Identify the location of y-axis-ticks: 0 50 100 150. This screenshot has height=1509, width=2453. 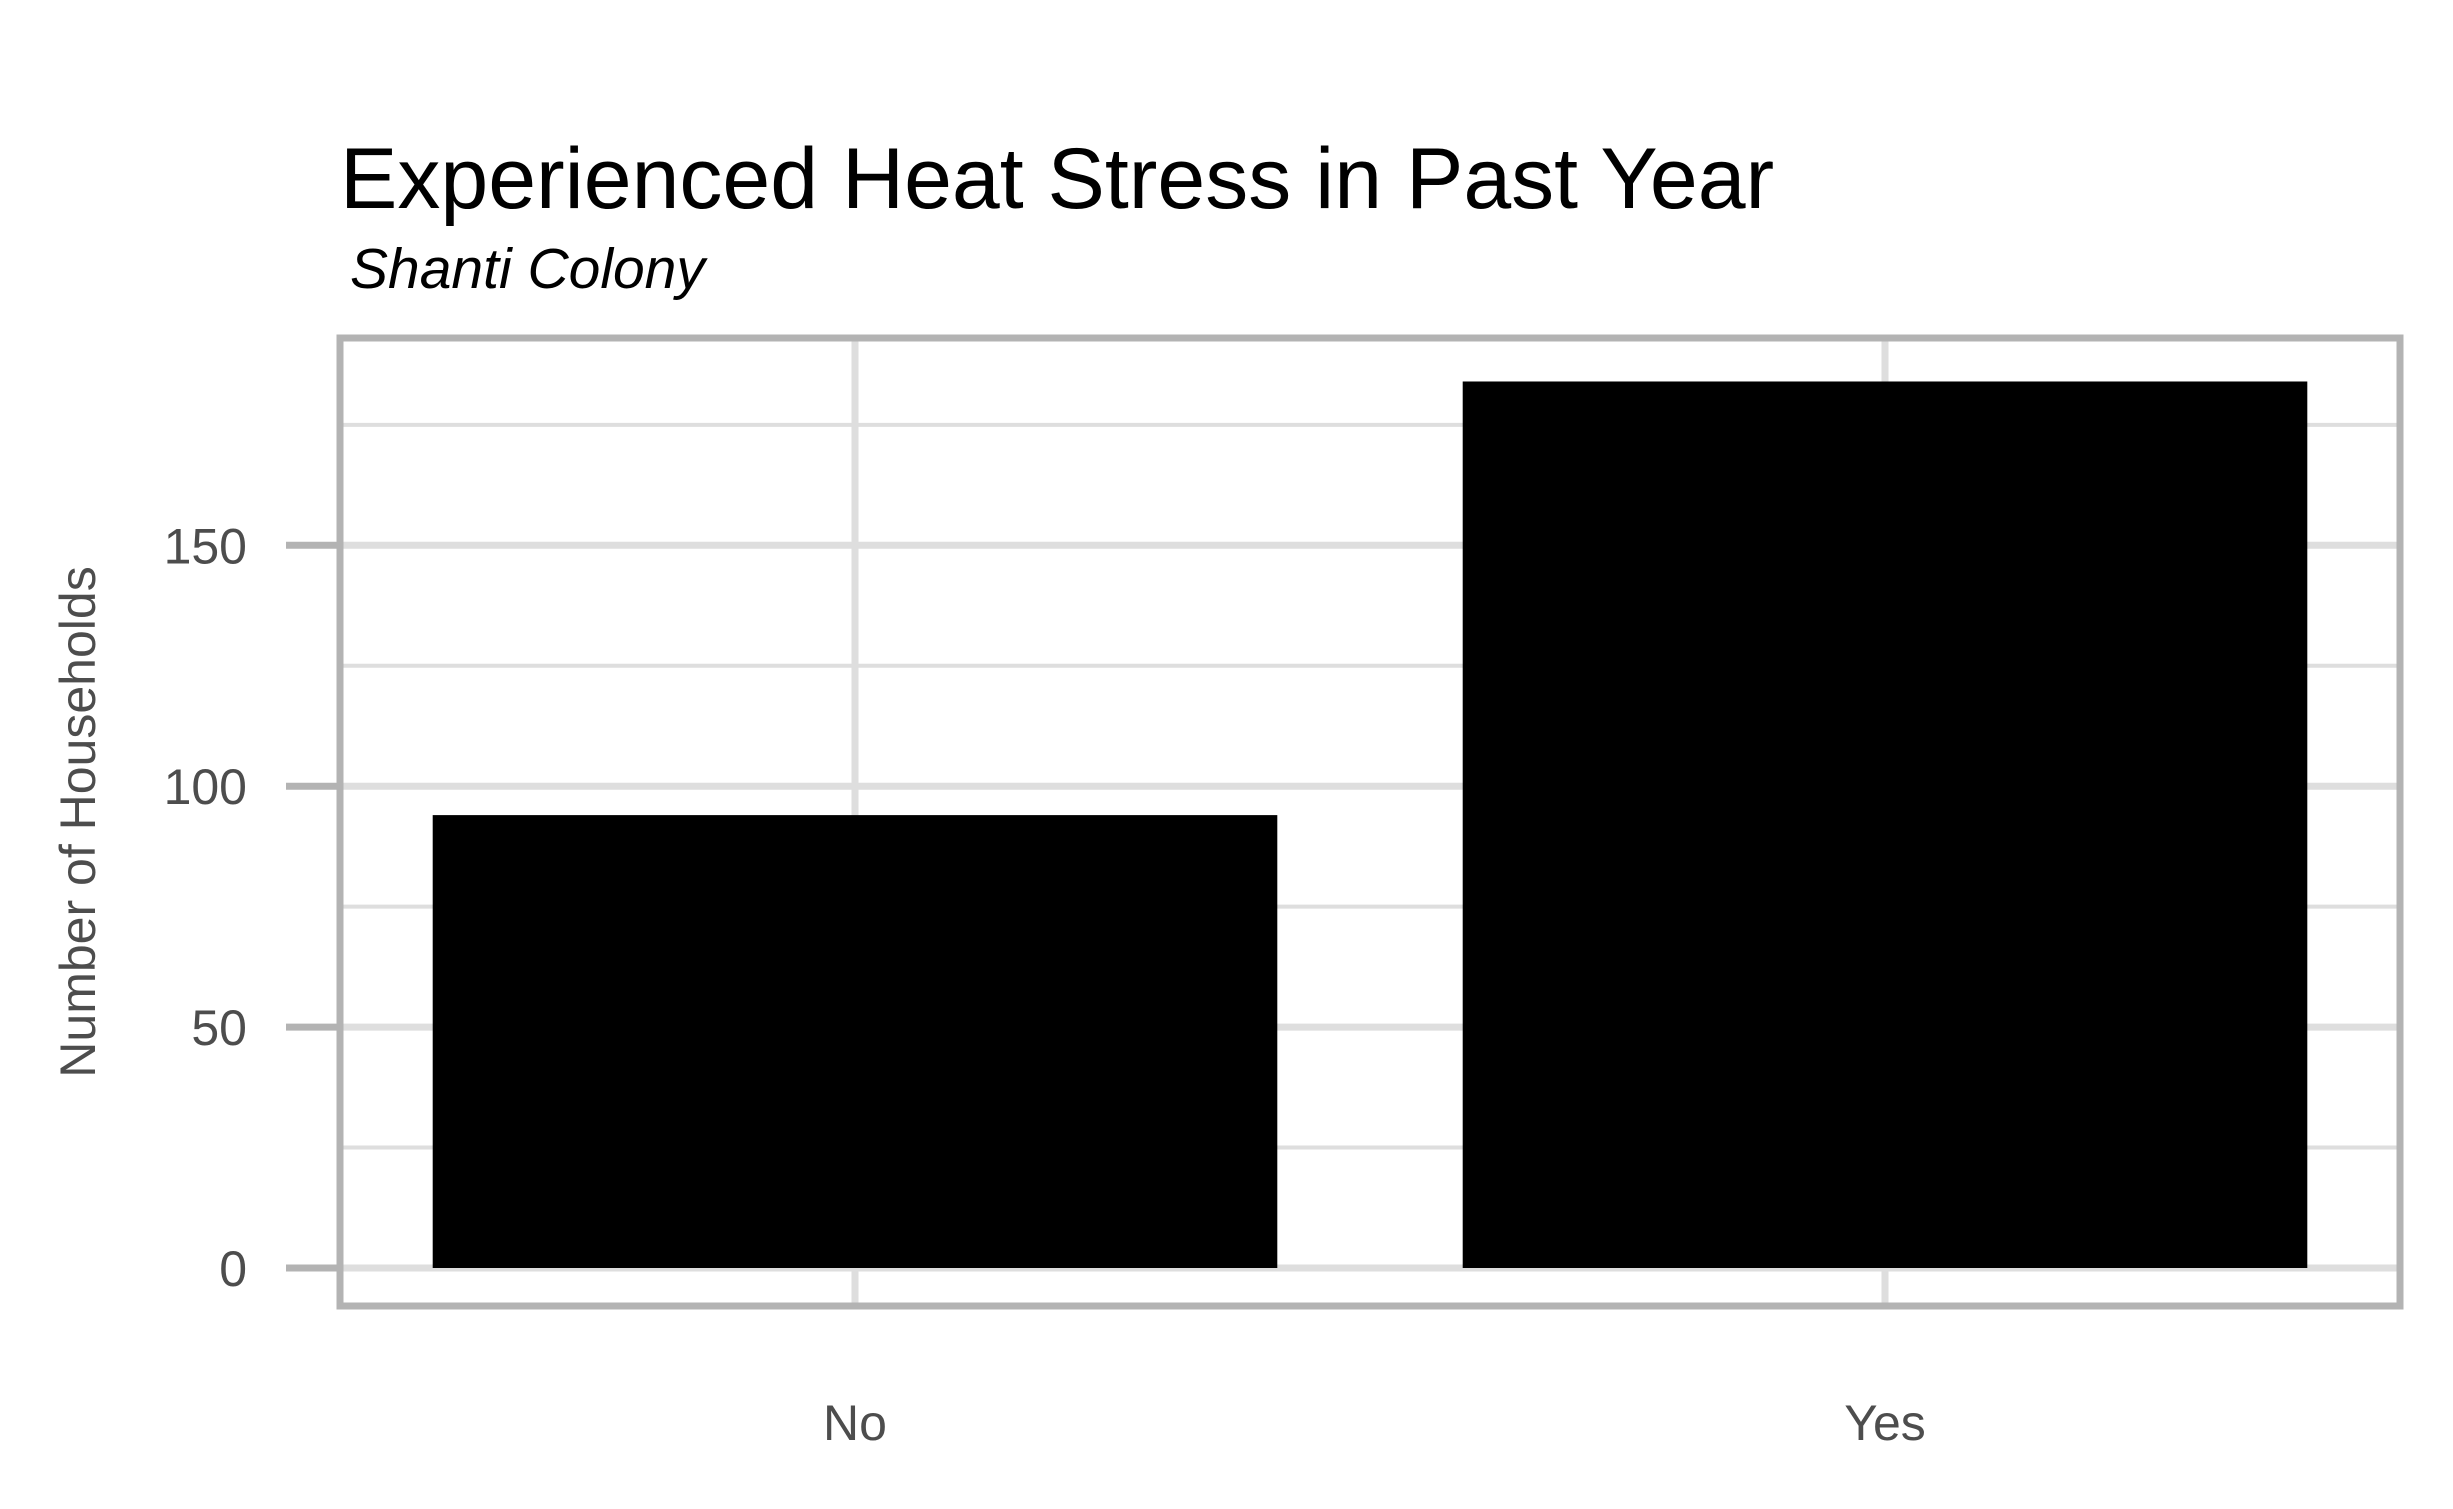
(252, 907).